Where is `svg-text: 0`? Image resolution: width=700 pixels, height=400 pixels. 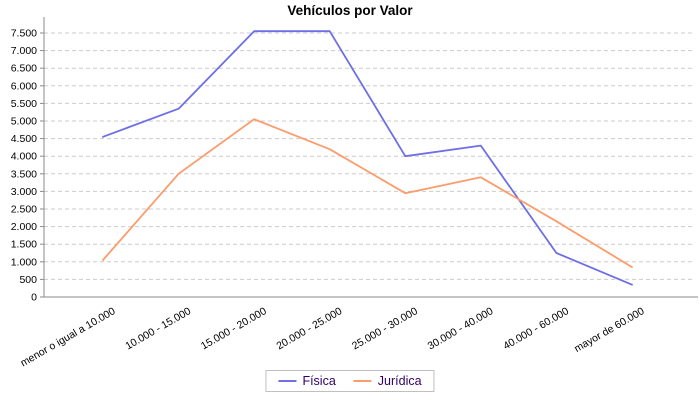 svg-text: 0 is located at coordinates (34, 298).